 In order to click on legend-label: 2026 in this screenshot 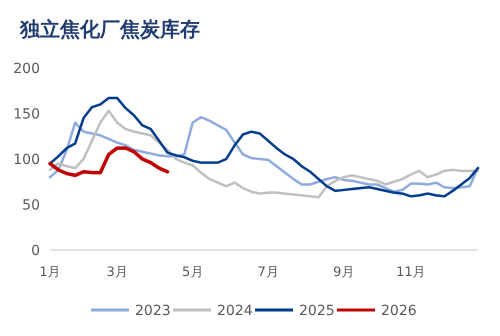, I will do `click(399, 311)`.